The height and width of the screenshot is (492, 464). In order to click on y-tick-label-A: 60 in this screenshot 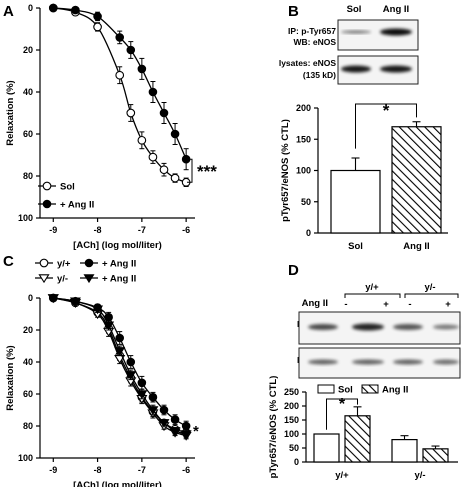, I will do `click(28, 134)`.